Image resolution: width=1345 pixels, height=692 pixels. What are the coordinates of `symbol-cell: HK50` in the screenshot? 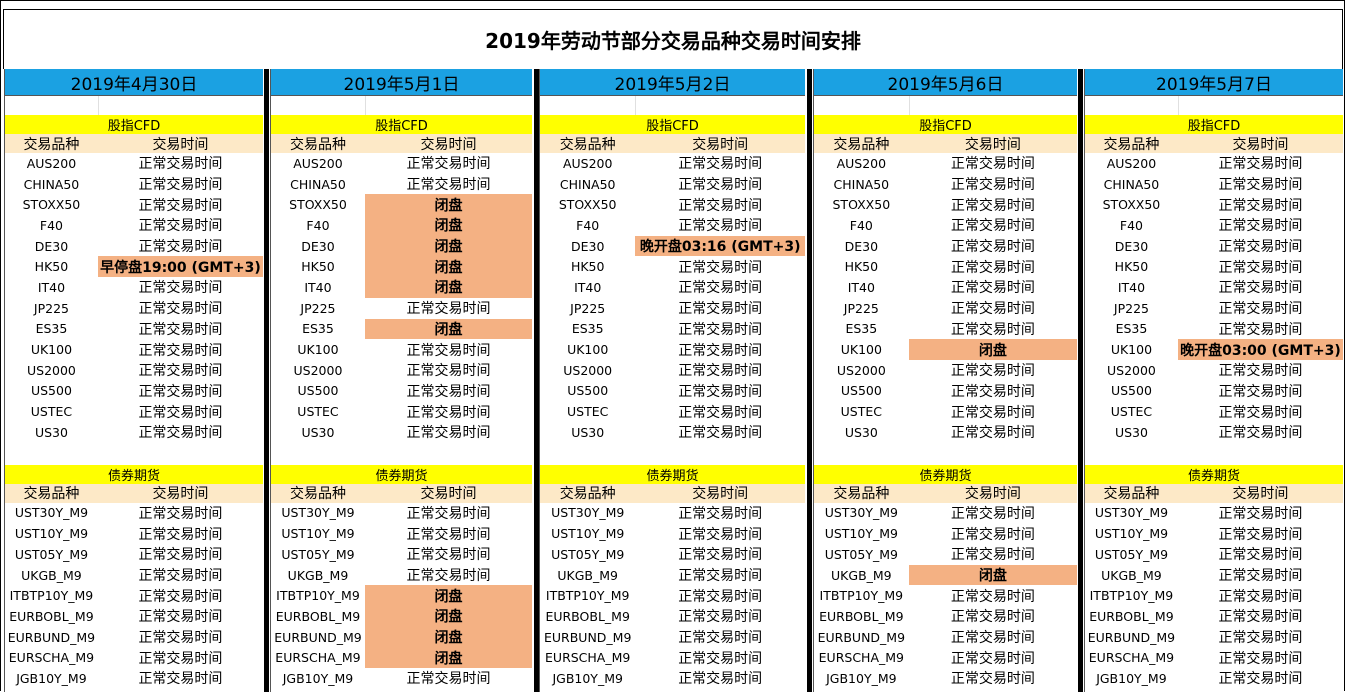 It's located at (318, 267).